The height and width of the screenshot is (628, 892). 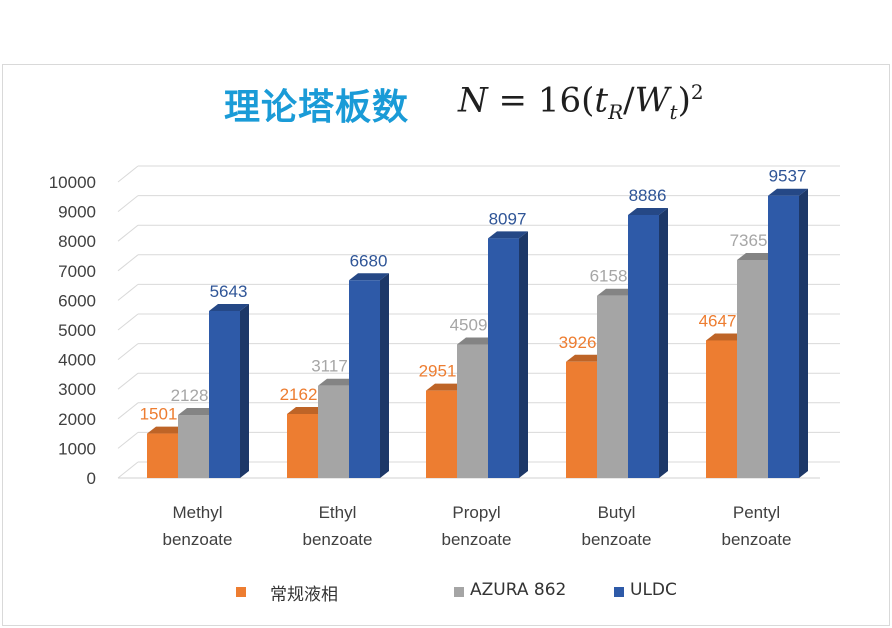 What do you see at coordinates (329, 366) in the screenshot?
I see `data-label: 3117` at bounding box center [329, 366].